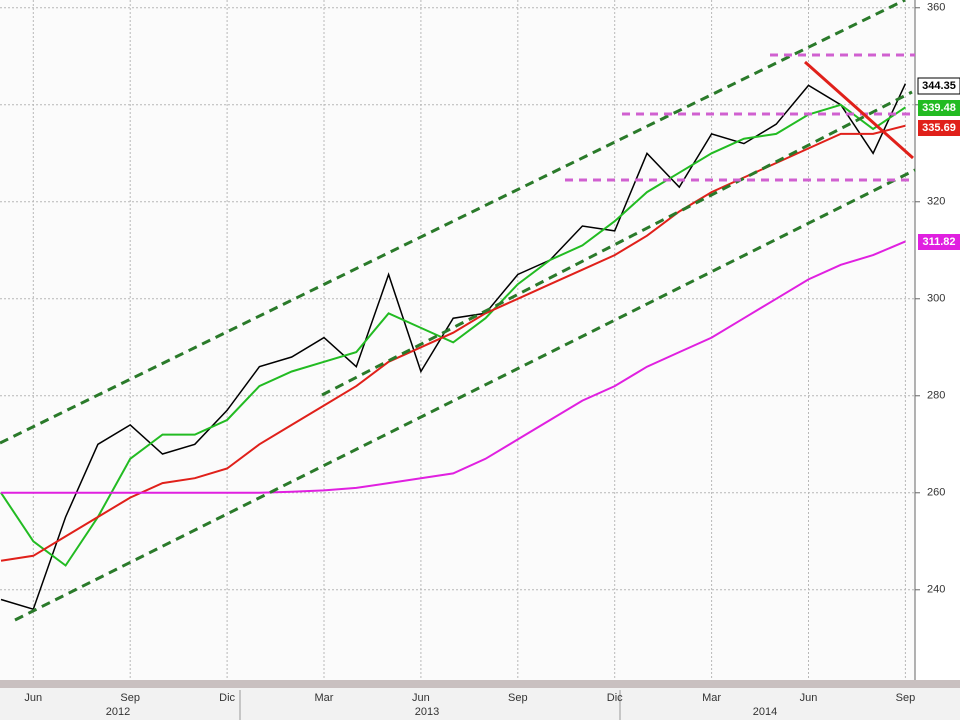 The width and height of the screenshot is (960, 720). I want to click on last-value-label: 335.69, so click(939, 128).